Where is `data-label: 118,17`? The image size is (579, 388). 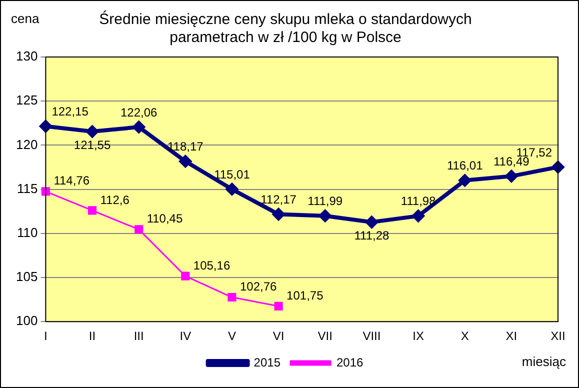
data-label: 118,17 is located at coordinates (186, 147).